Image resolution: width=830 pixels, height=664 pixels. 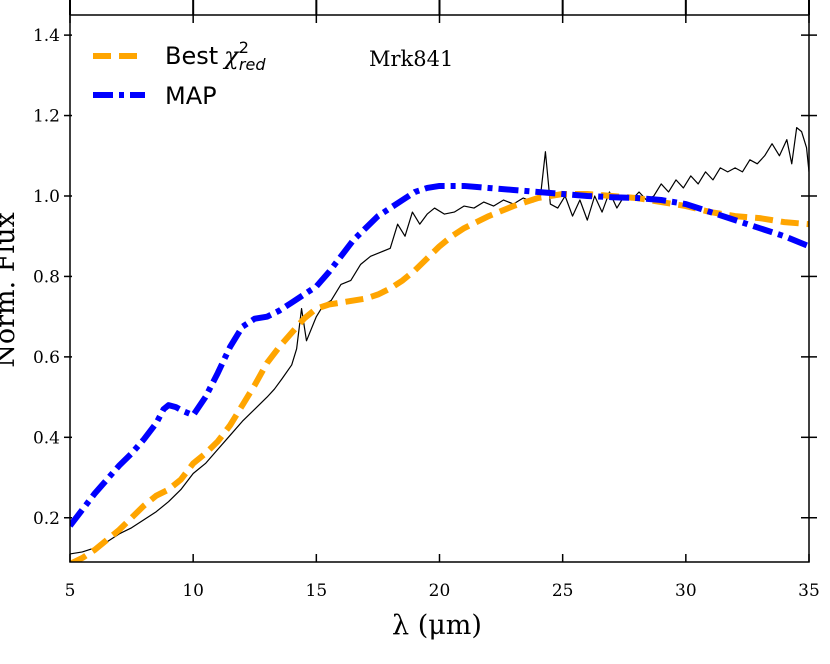 What do you see at coordinates (686, 591) in the screenshot?
I see `x-tick-label: 30` at bounding box center [686, 591].